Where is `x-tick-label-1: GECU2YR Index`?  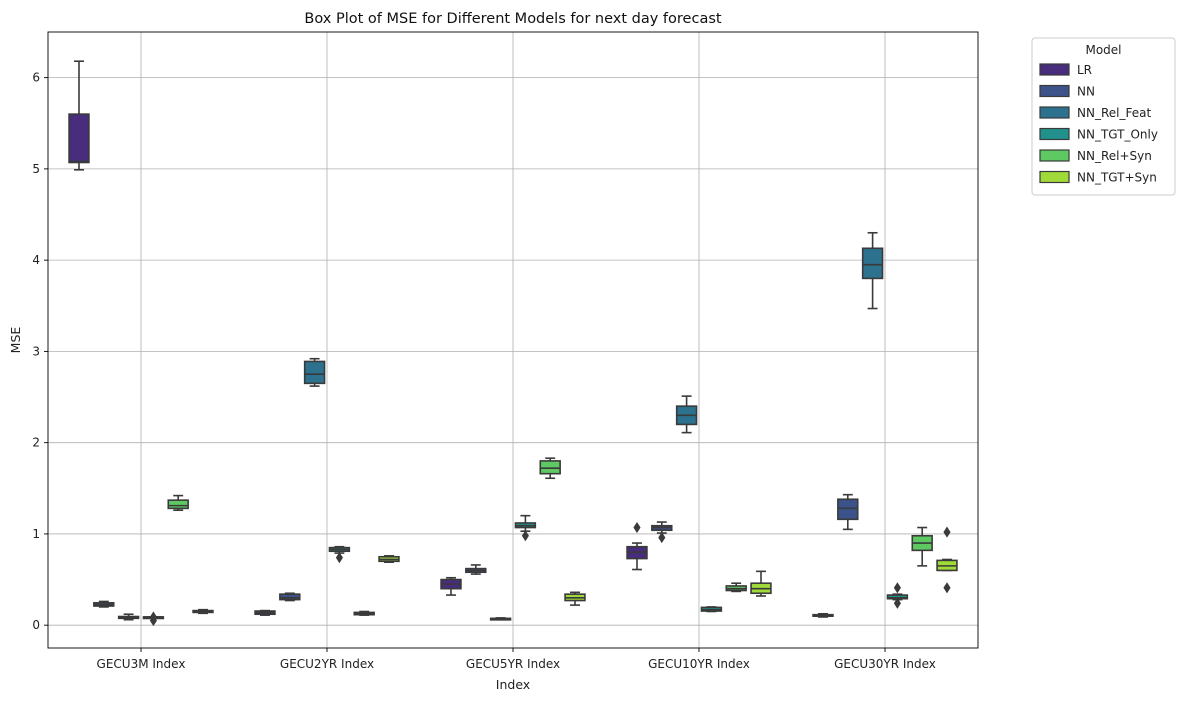
x-tick-label-1: GECU2YR Index is located at coordinates (327, 664).